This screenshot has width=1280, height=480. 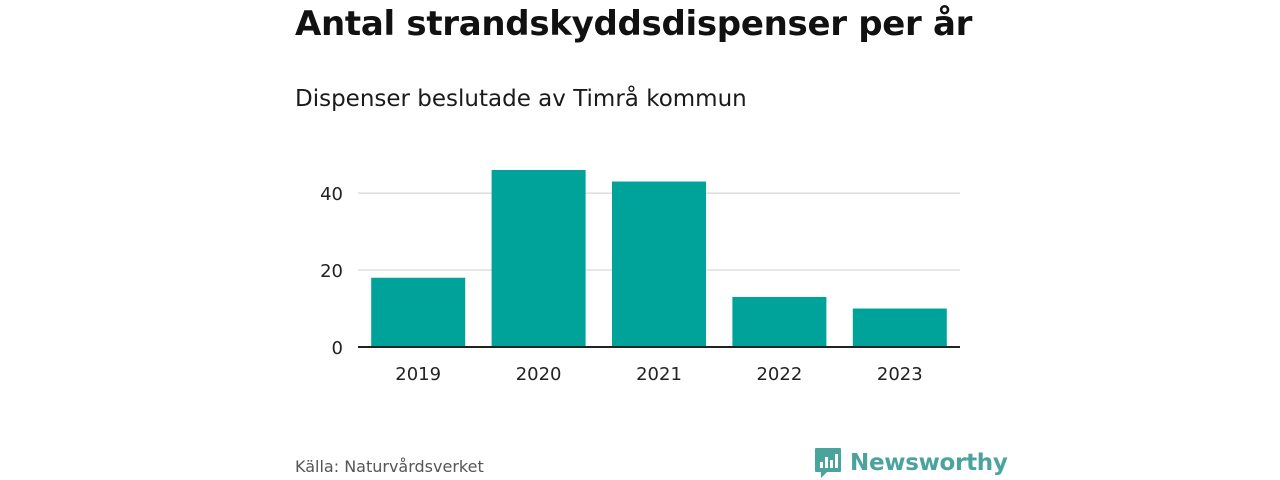 I want to click on brand-name: Newsworthy, so click(x=929, y=463).